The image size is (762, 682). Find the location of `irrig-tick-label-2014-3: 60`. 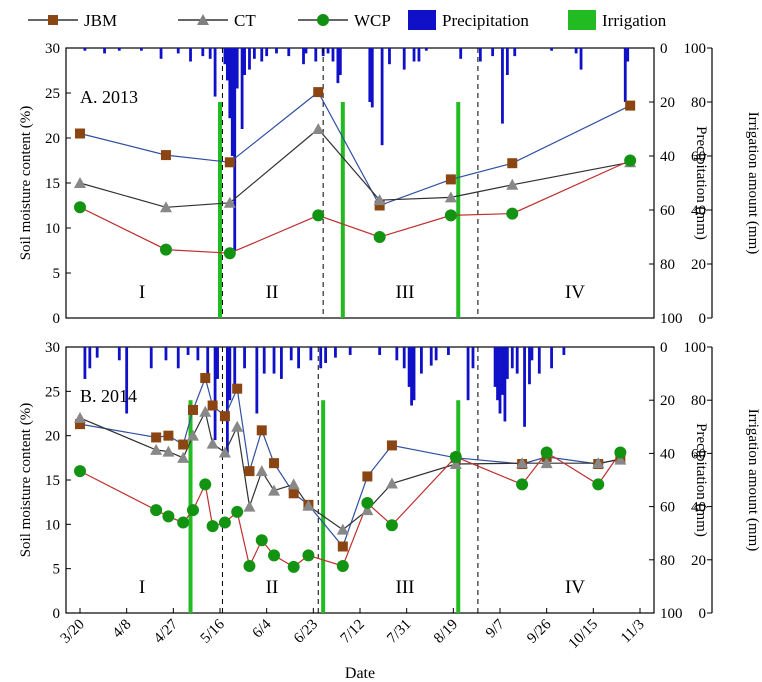

irrig-tick-label-2014-3: 60 is located at coordinates (698, 454).